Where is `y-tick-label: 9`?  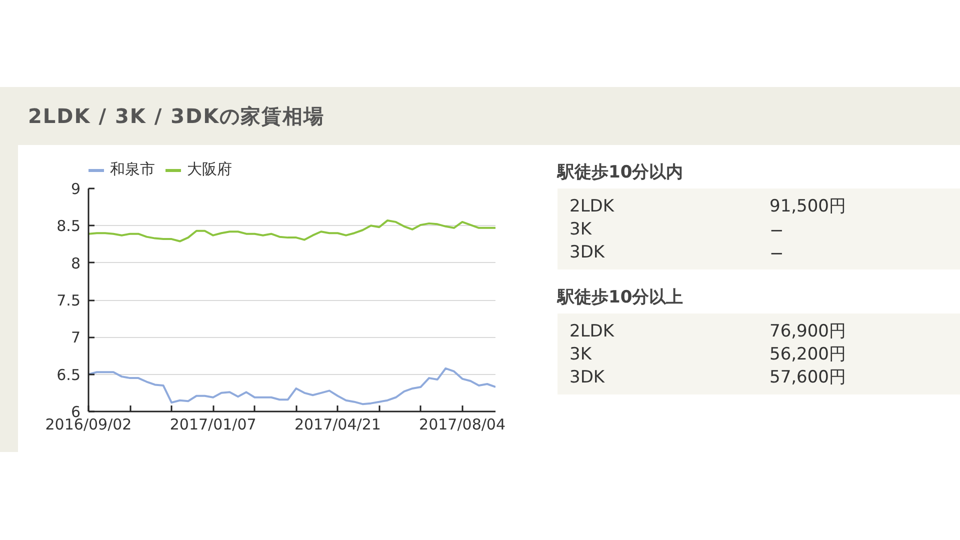
y-tick-label: 9 is located at coordinates (75, 189).